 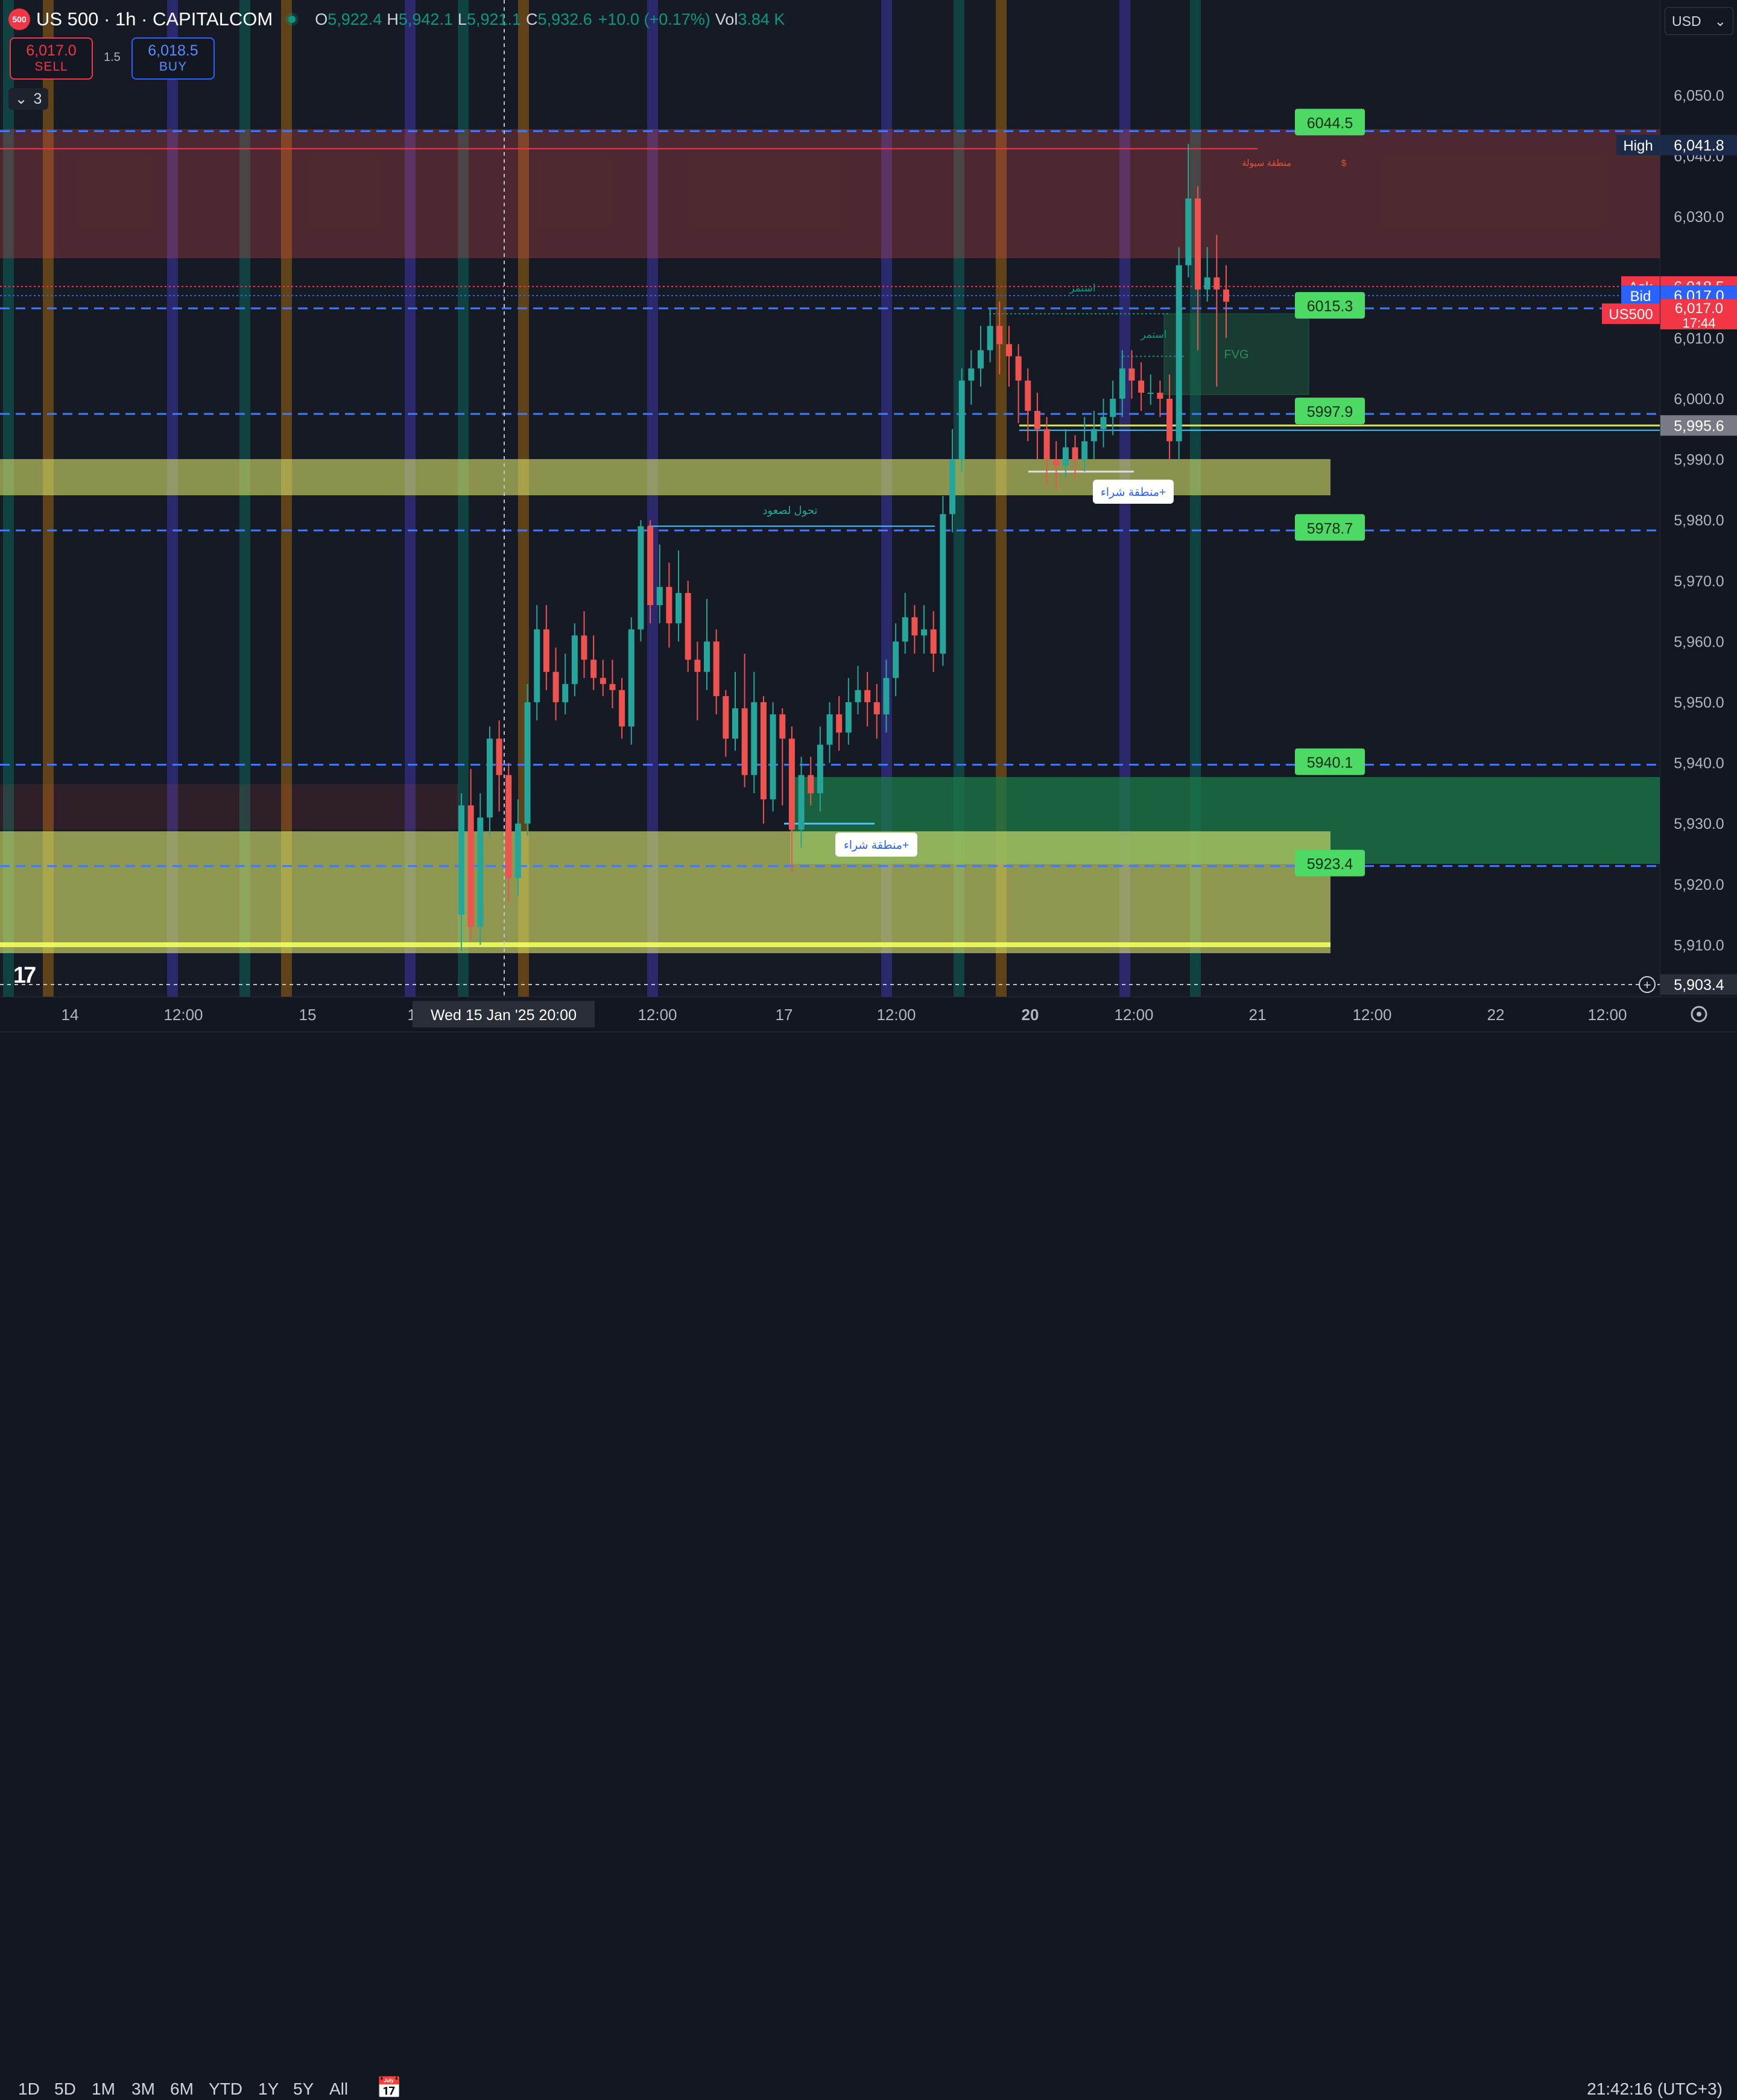 I want to click on timeframe-button-1d: 1D, so click(x=29, y=2088).